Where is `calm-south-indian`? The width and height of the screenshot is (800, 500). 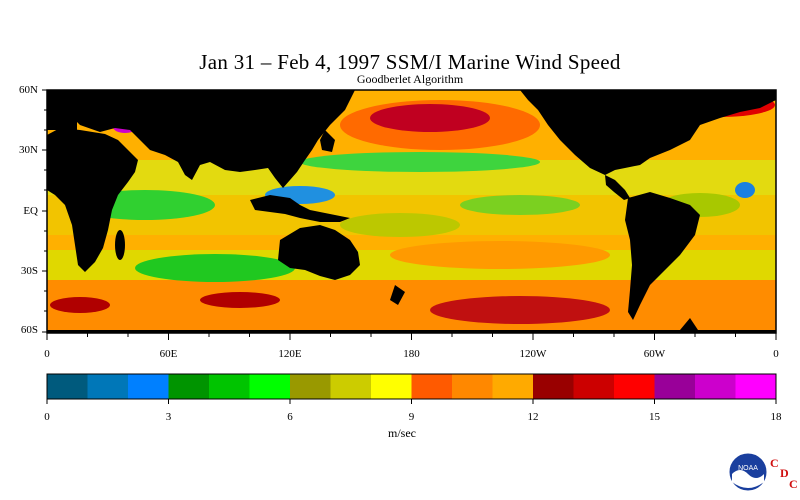 calm-south-indian is located at coordinates (215, 268).